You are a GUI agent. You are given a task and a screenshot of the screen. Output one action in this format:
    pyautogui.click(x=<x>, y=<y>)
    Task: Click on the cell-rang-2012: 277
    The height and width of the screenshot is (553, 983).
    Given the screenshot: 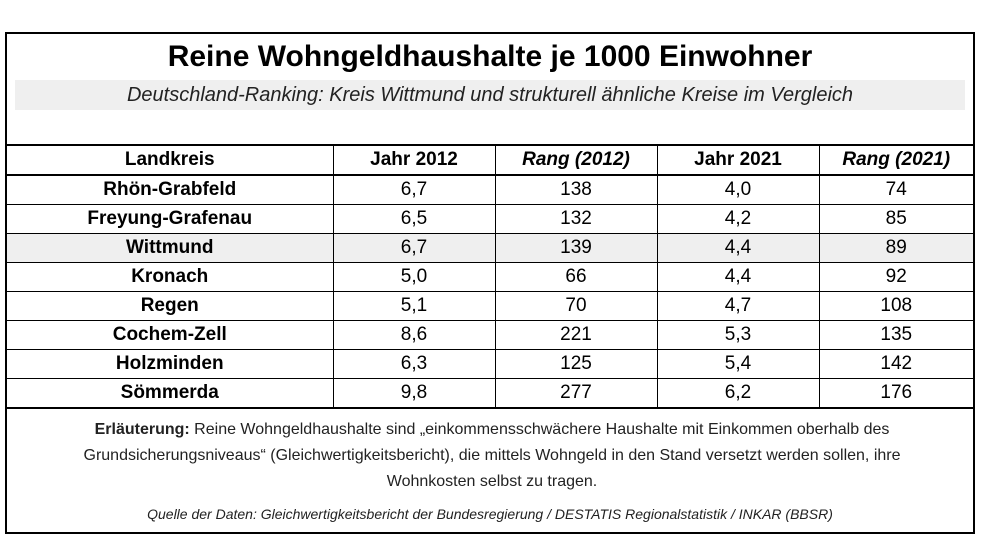 What is the action you would take?
    pyautogui.click(x=576, y=393)
    